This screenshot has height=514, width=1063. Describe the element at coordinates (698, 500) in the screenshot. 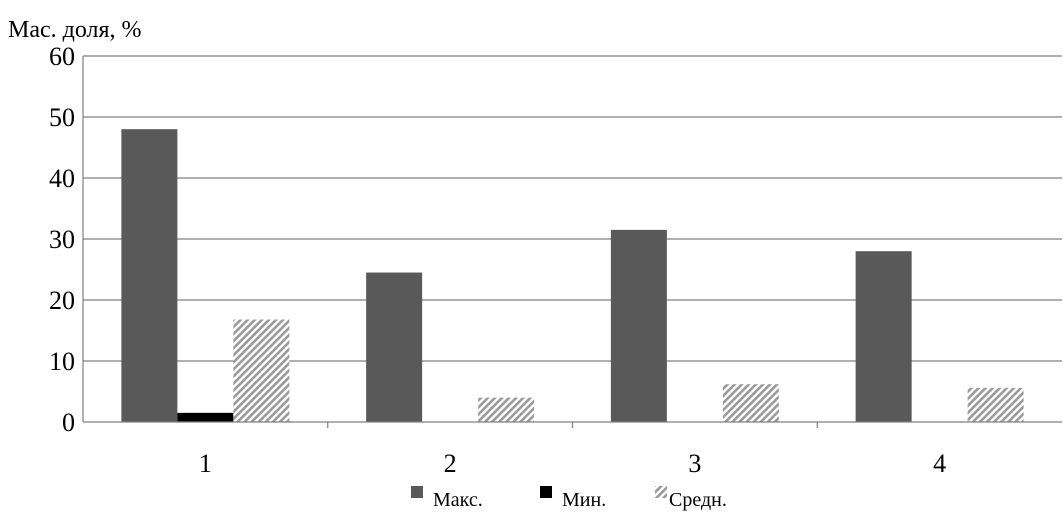

I see `legend-label: Средн.` at that location.